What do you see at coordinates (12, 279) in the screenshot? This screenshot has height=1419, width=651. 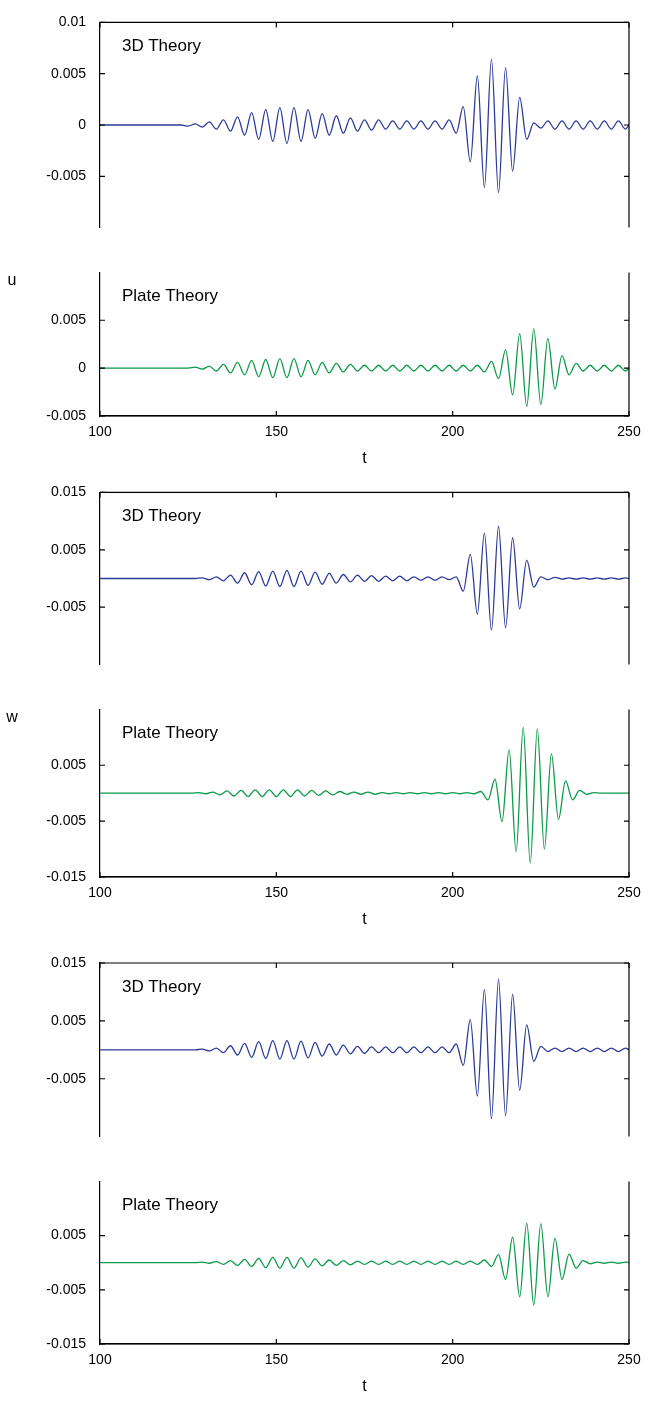 I see `y-axis-title: u` at bounding box center [12, 279].